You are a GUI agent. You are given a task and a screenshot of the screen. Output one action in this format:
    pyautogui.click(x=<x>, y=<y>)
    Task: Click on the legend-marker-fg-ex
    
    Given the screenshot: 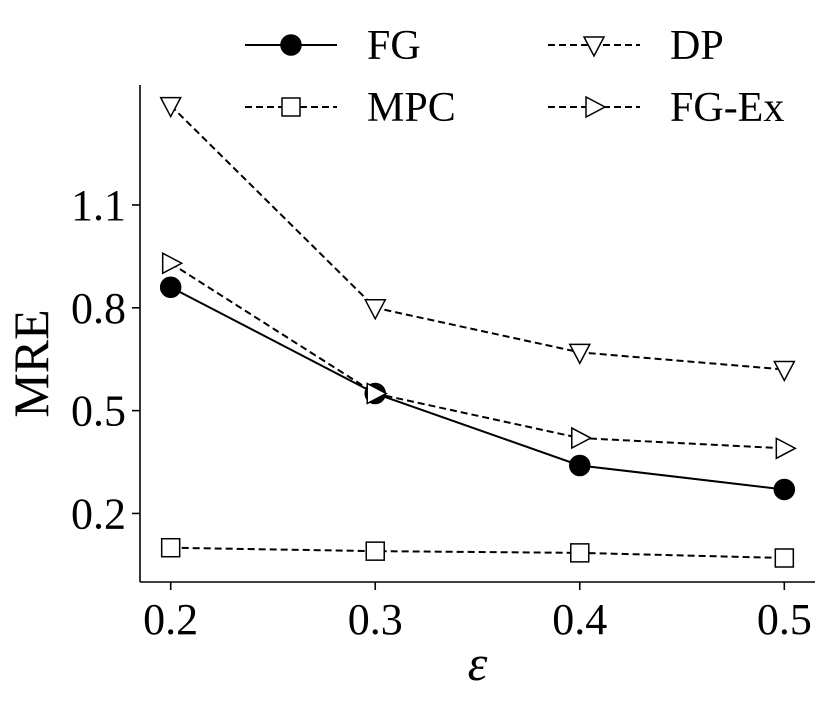 What is the action you would take?
    pyautogui.click(x=596, y=107)
    